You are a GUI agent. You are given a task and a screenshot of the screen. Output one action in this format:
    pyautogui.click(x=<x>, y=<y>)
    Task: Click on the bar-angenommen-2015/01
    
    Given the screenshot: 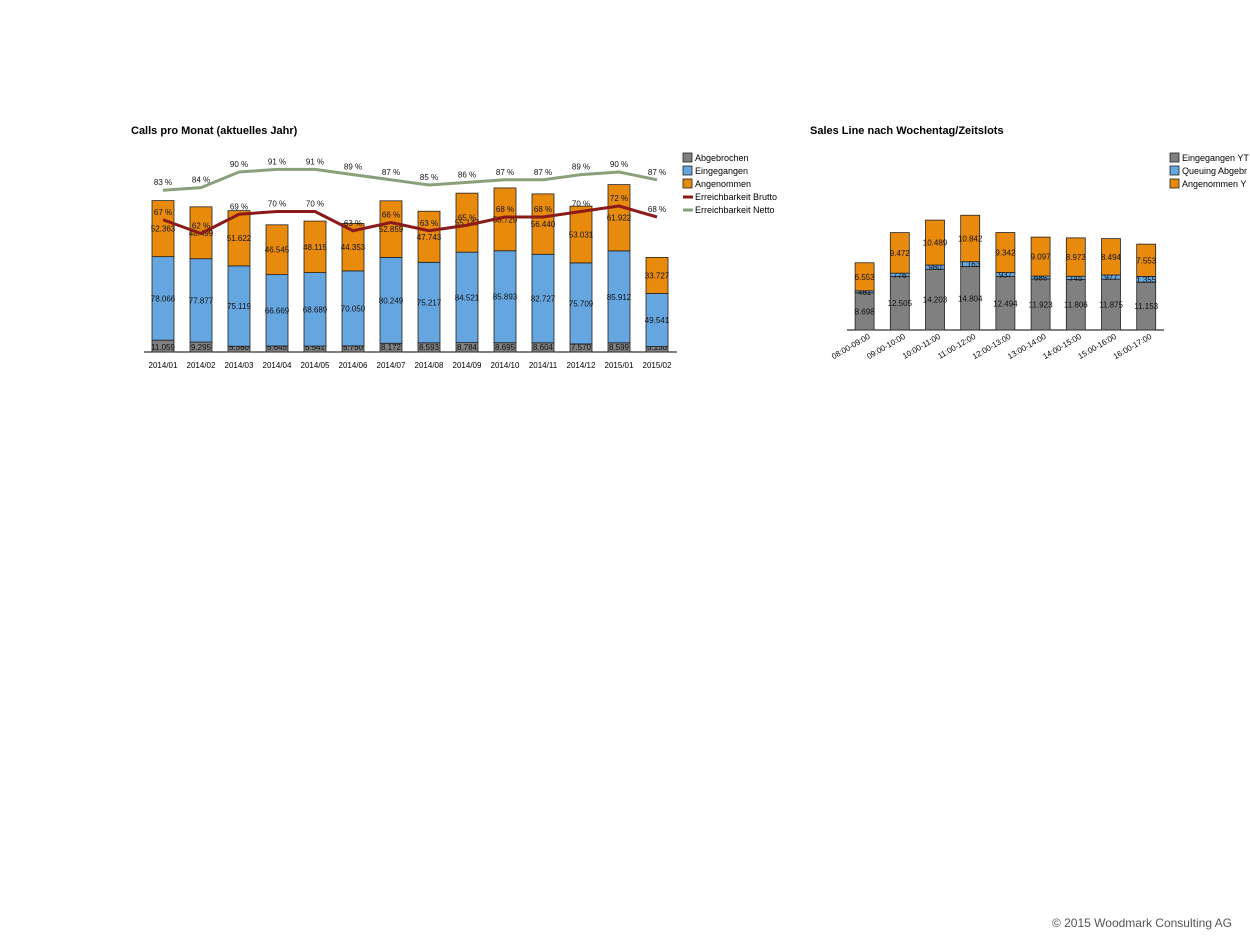 What is the action you would take?
    pyautogui.click(x=619, y=218)
    